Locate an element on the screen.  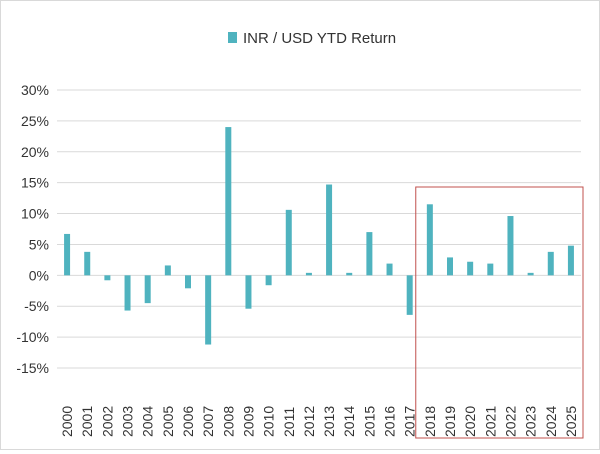
x-tick-label: 2001 is located at coordinates (87, 421).